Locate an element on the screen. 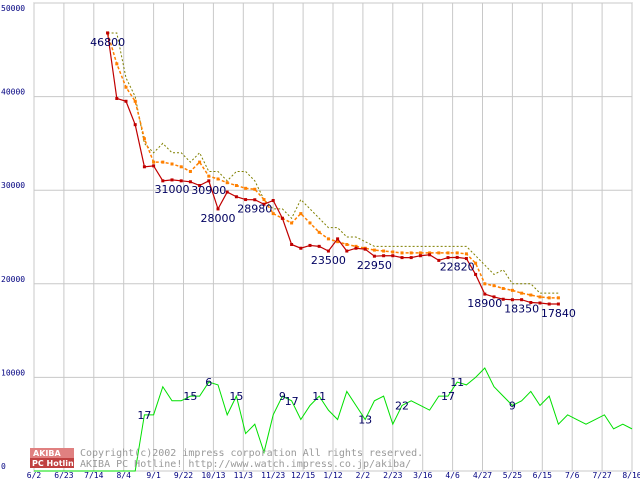  price-data-label: 22950 is located at coordinates (374, 265).